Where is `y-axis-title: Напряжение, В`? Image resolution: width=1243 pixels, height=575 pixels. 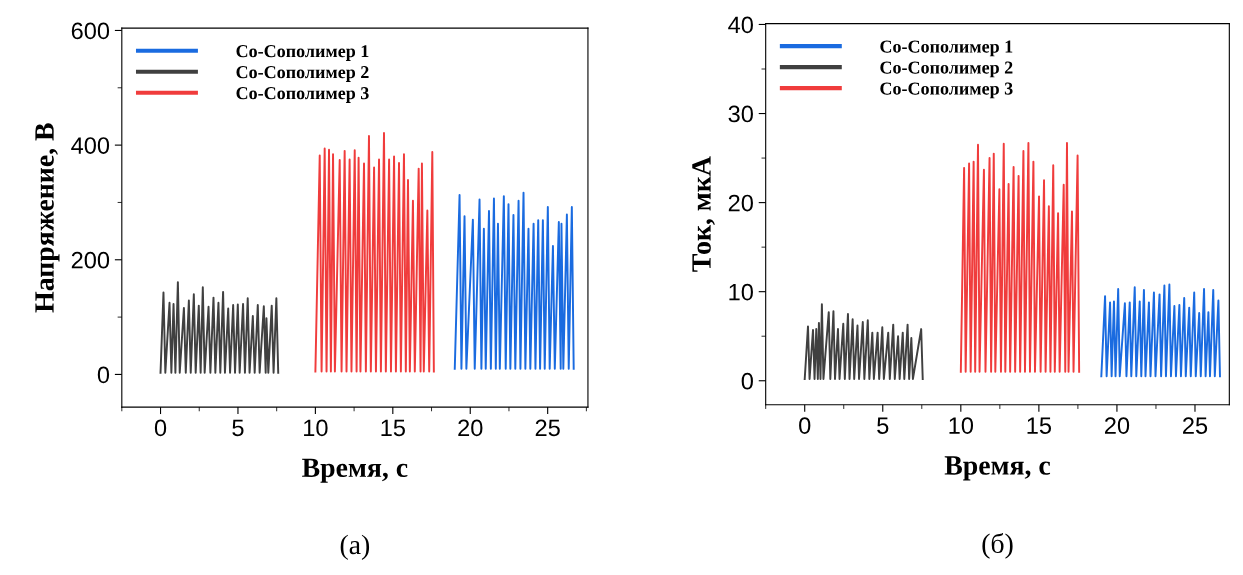 y-axis-title: Напряжение, В is located at coordinates (47, 218).